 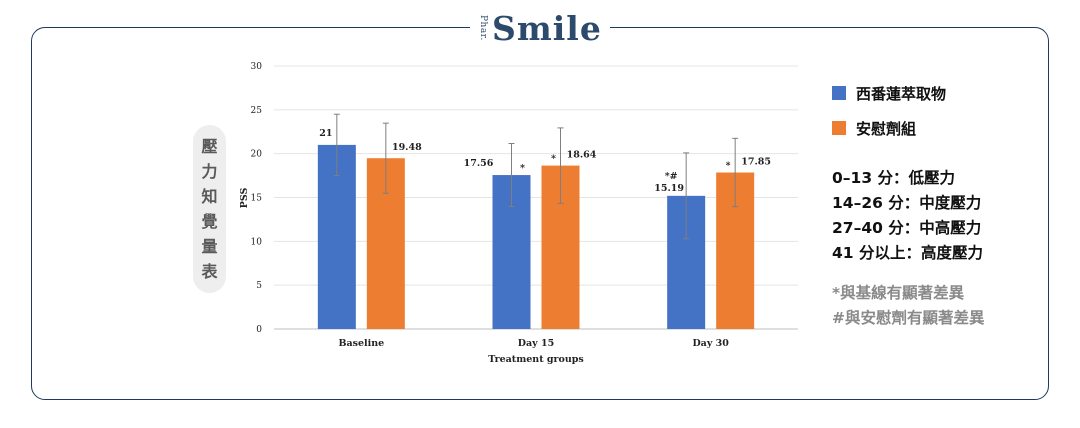 I want to click on side-label-char: 知, so click(x=209, y=196).